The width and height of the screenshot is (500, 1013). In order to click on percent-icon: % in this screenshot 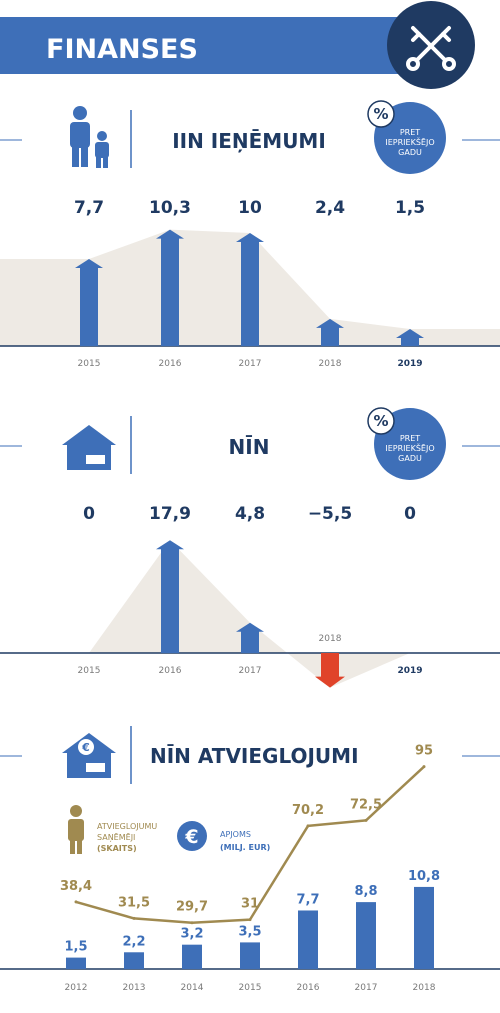, I will do `click(380, 114)`.